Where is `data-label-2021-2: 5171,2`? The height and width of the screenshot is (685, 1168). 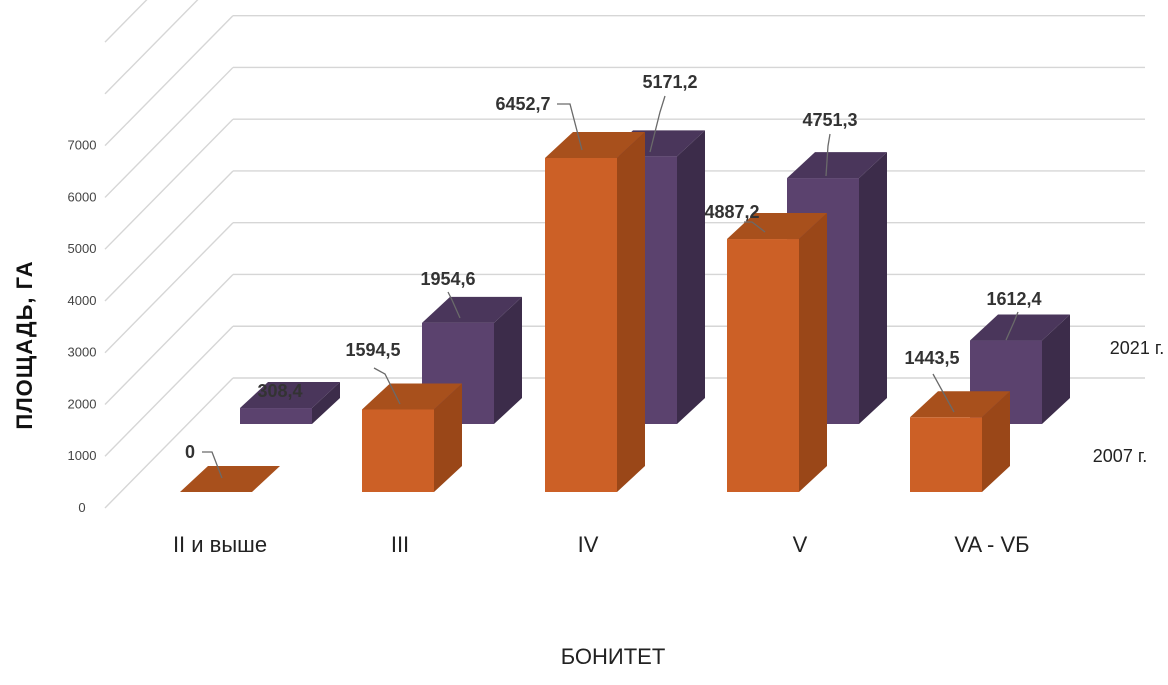 data-label-2021-2: 5171,2 is located at coordinates (670, 112).